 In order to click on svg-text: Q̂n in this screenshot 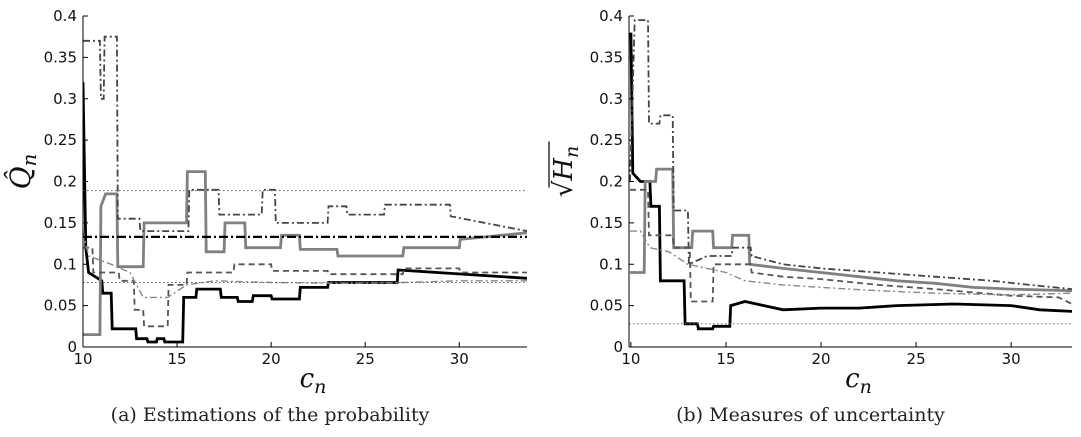, I will do `click(22, 172)`.